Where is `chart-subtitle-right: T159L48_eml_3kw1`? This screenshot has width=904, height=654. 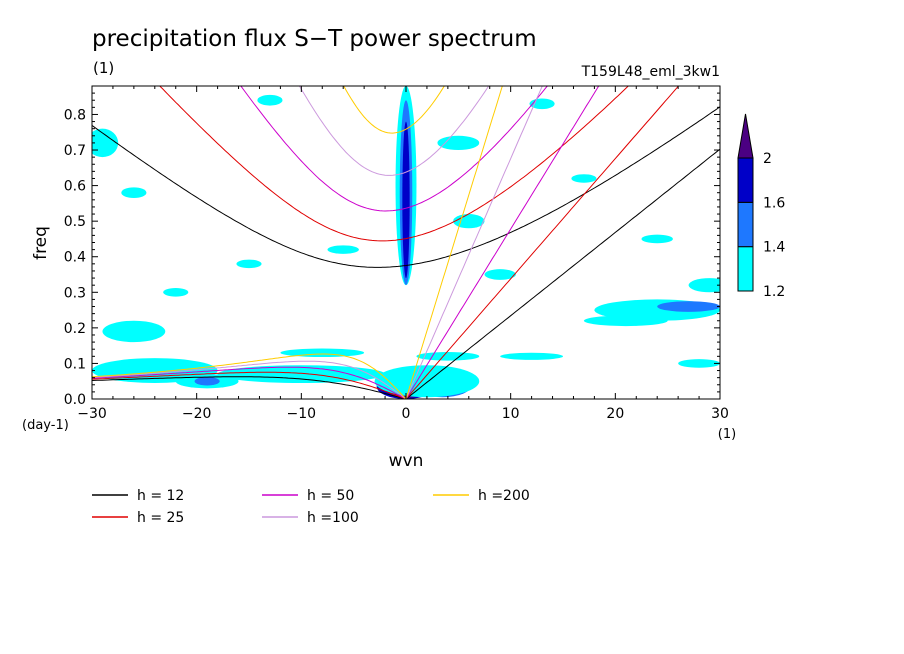 chart-subtitle-right: T159L48_eml_3kw1 is located at coordinates (650, 72).